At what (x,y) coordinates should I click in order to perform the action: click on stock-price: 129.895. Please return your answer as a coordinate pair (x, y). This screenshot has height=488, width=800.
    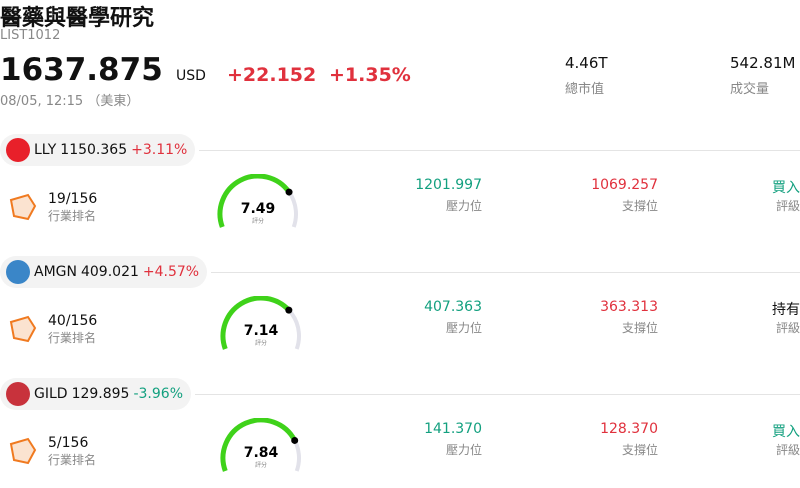
    Looking at the image, I should click on (100, 394).